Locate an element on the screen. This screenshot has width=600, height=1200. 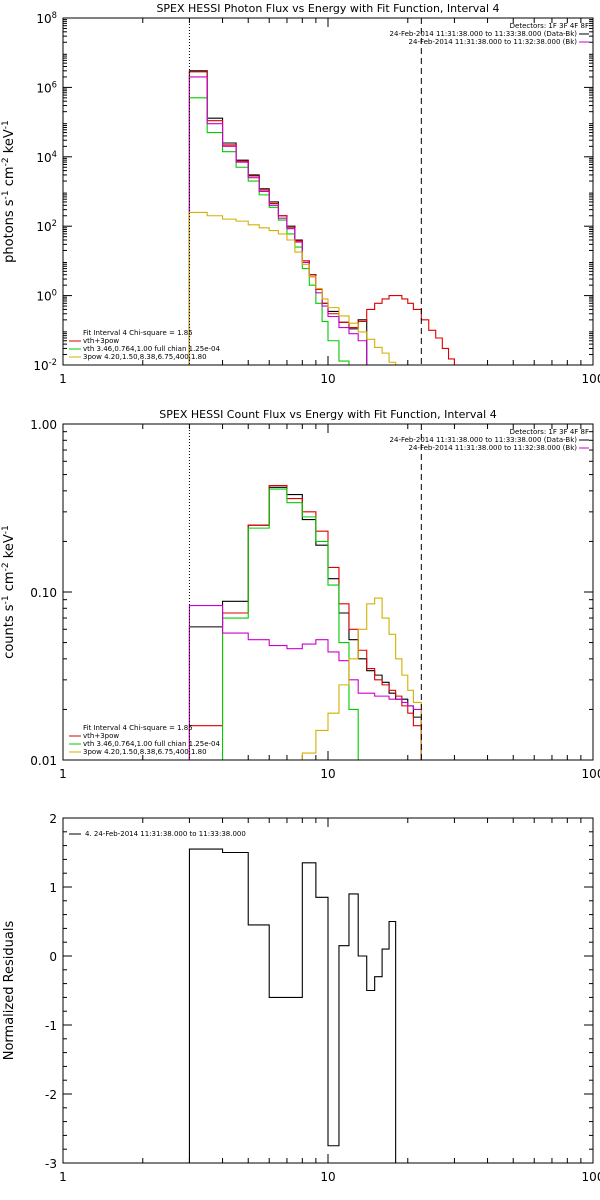
y-axis-label: counts s-1 cm-2 keV-1 is located at coordinates (9, 592).